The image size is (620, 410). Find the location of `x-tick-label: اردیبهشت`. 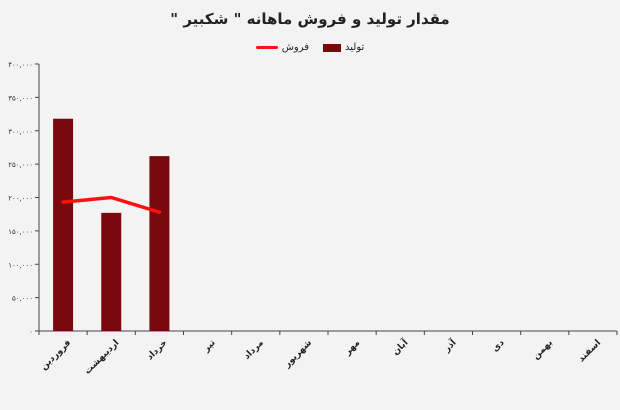

x-tick-label: اردیبهشت is located at coordinates (102, 357).